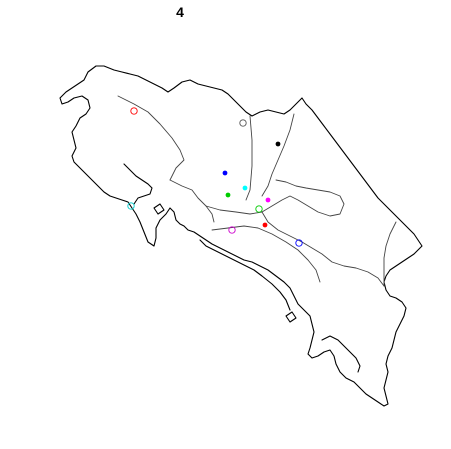 The width and height of the screenshot is (451, 449). Describe the element at coordinates (243, 123) in the screenshot. I see `point-p2` at that location.